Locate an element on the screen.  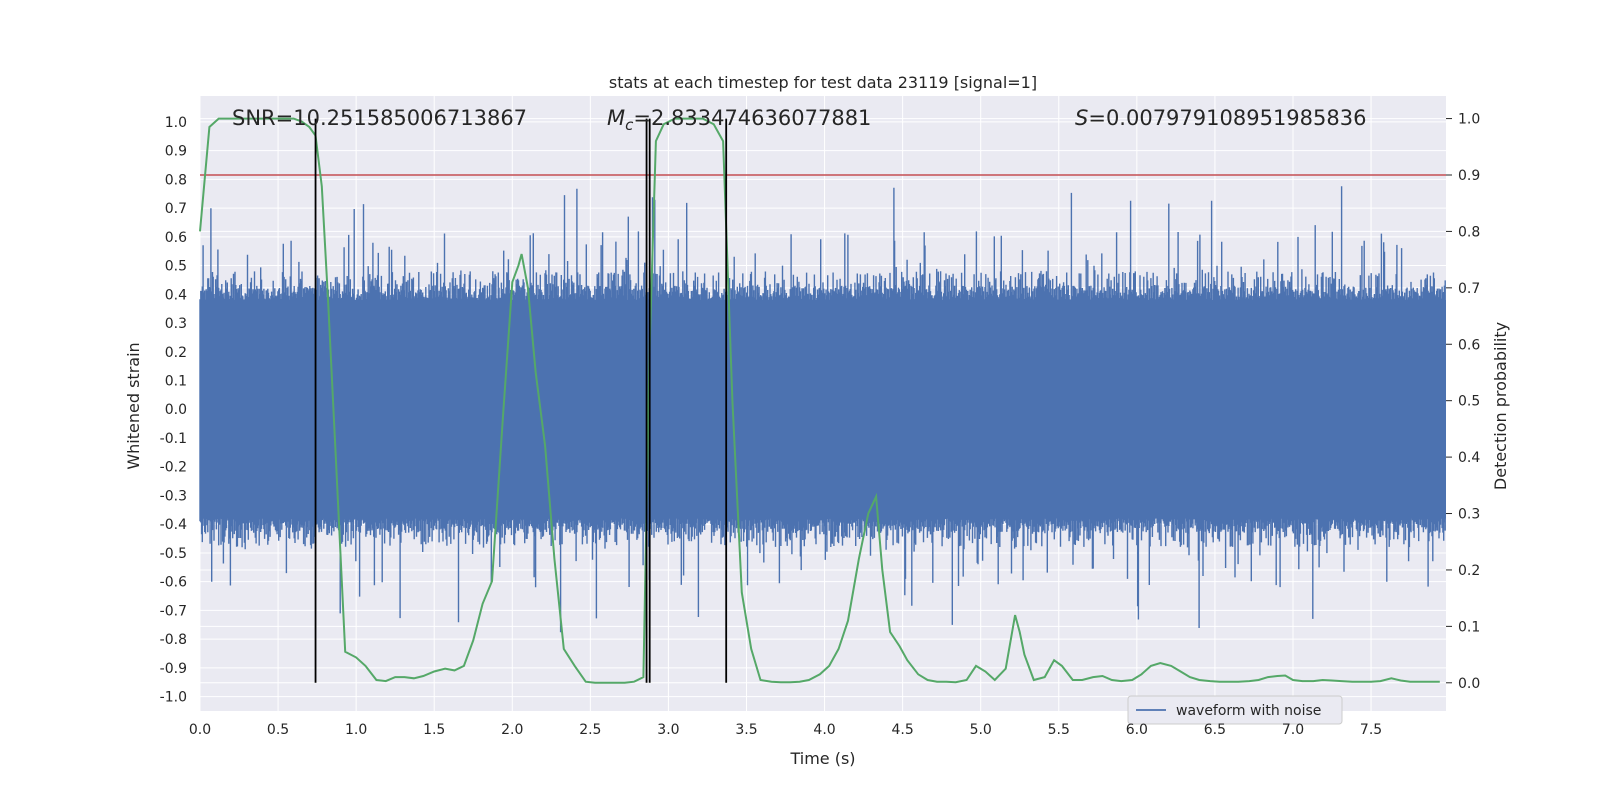
y-right-tick-label: 0.5 is located at coordinates (1469, 402).